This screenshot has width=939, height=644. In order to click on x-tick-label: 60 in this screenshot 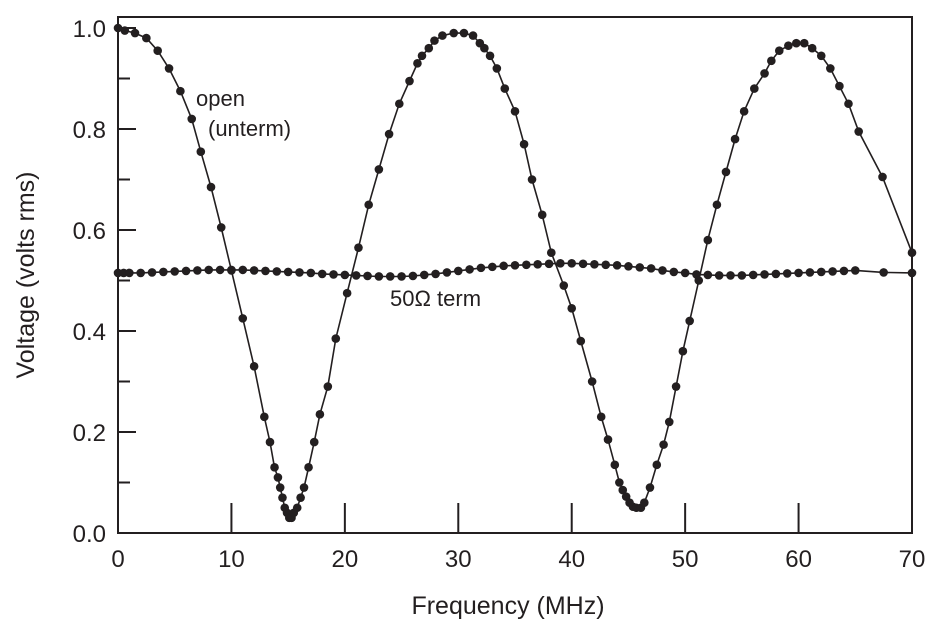, I will do `click(798, 559)`.